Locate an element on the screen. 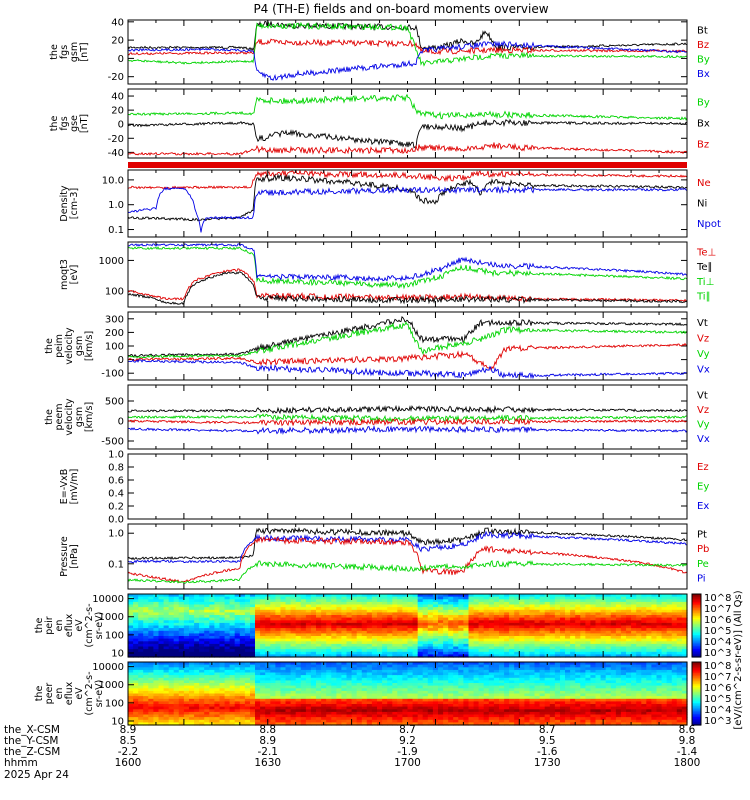 Image resolution: width=750 pixels, height=800 pixels. colorbar-step is located at coordinates (696, 621).